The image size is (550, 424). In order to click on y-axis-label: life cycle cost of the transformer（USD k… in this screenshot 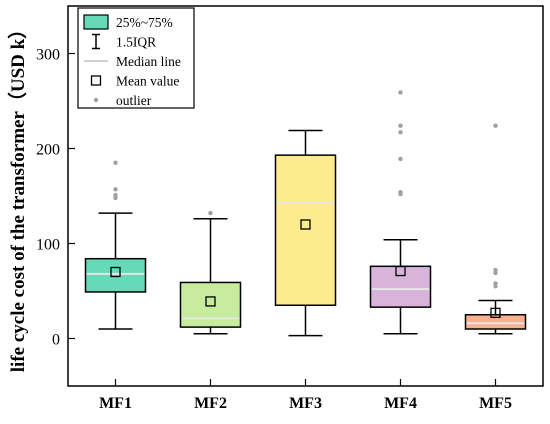, I will do `click(17, 196)`.